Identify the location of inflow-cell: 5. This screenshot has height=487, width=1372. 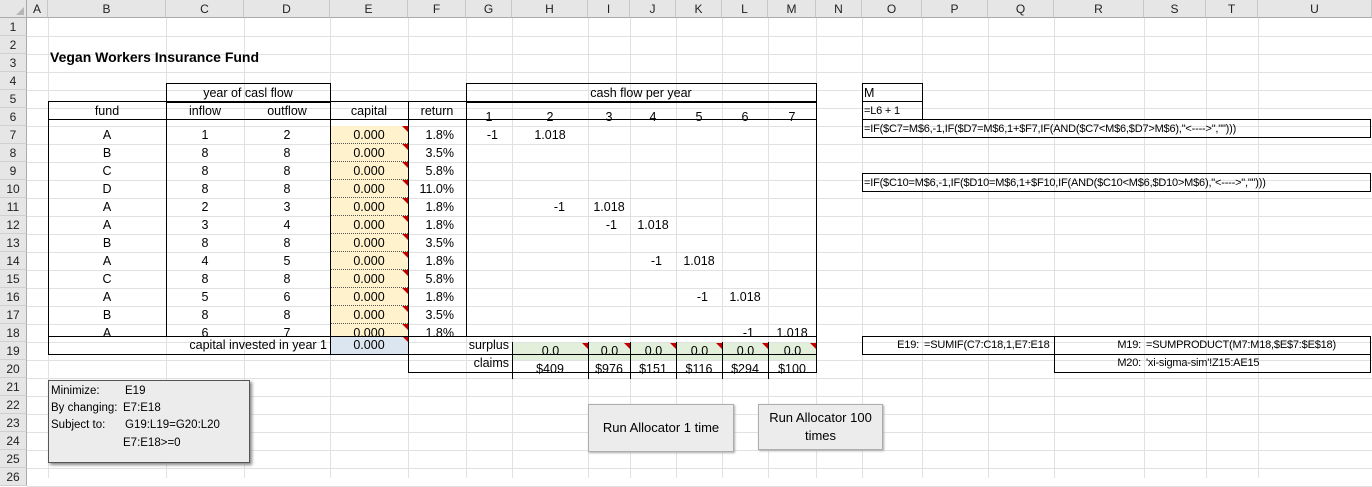
(205, 297).